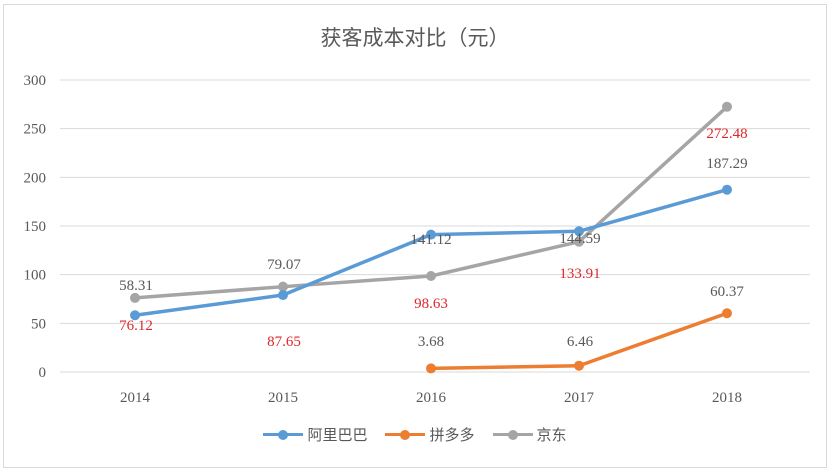 Image resolution: width=830 pixels, height=472 pixels. I want to click on legend-item-jd: 京东, so click(529, 434).